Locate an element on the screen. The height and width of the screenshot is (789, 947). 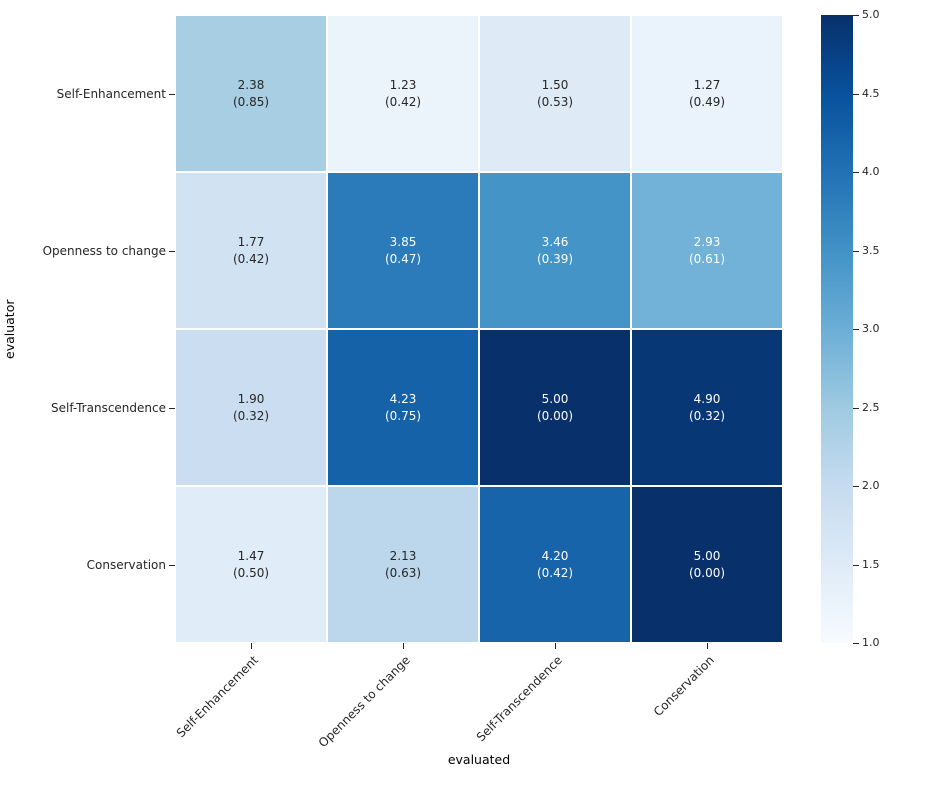
cell-value: 4.90 (0.32) is located at coordinates (707, 407).